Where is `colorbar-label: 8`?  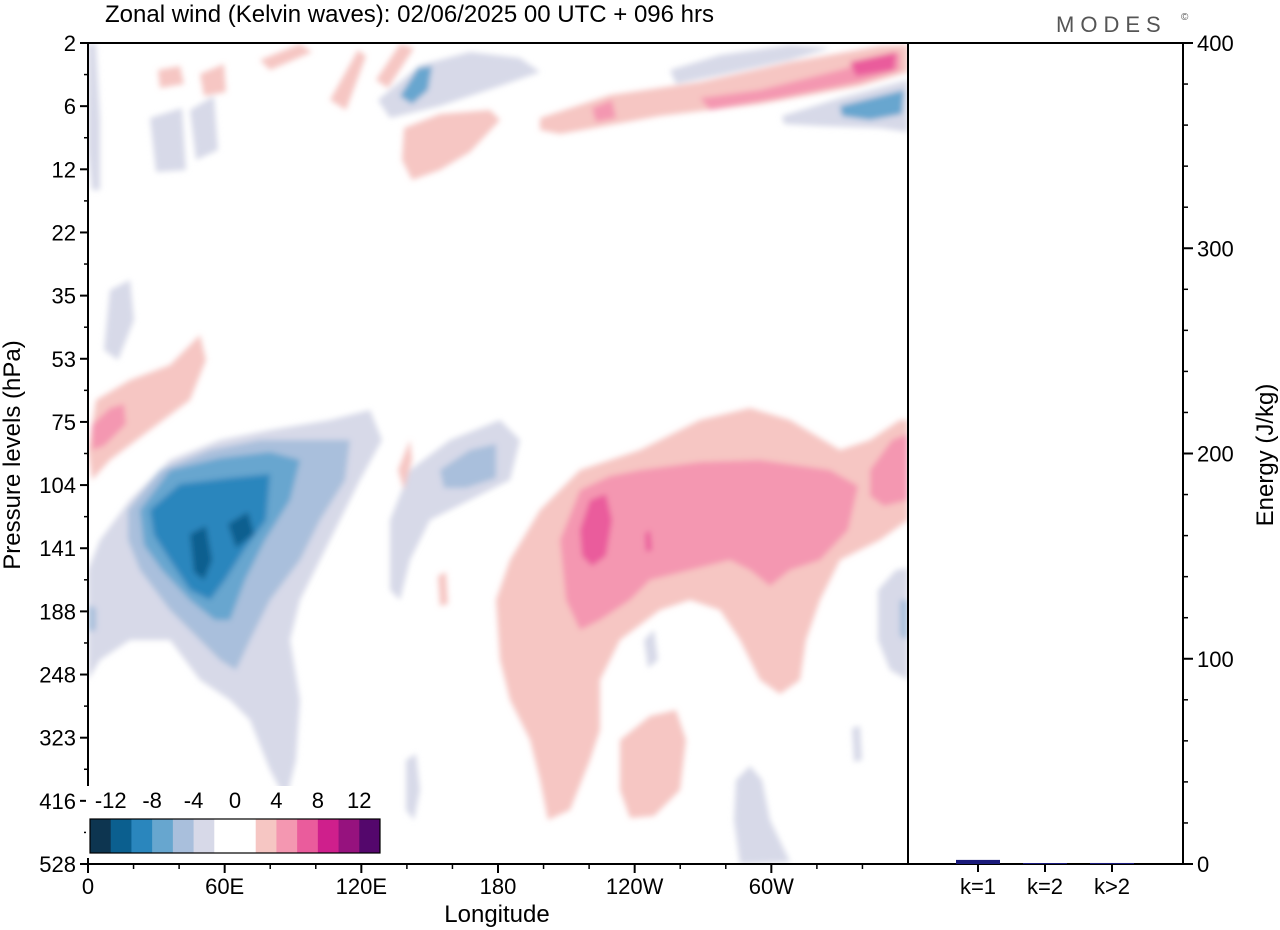 colorbar-label: 8 is located at coordinates (318, 800).